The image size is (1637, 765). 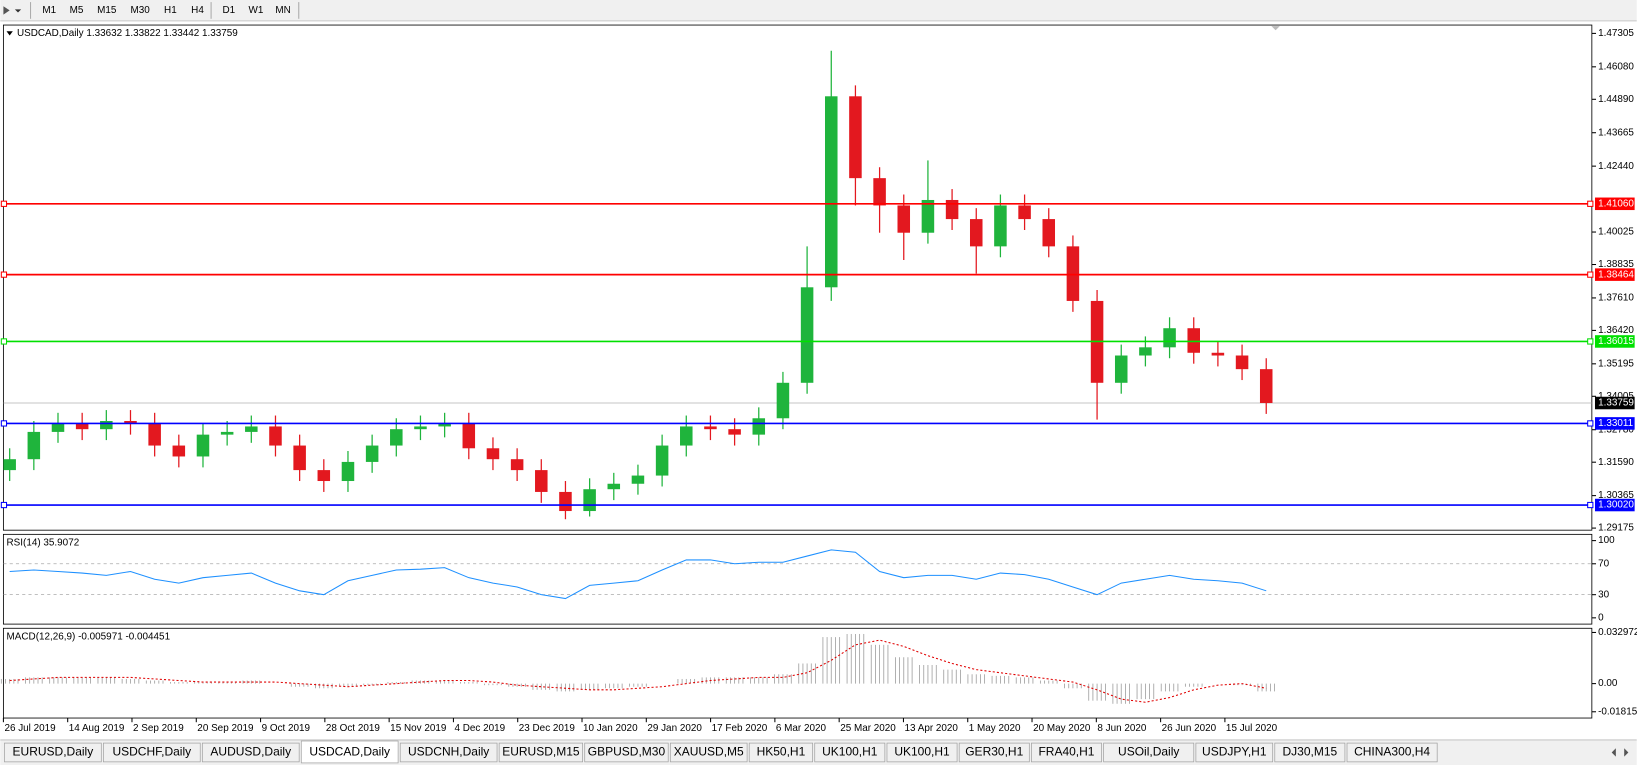 What do you see at coordinates (1616, 462) in the screenshot?
I see `price-tick-label: 1.31590` at bounding box center [1616, 462].